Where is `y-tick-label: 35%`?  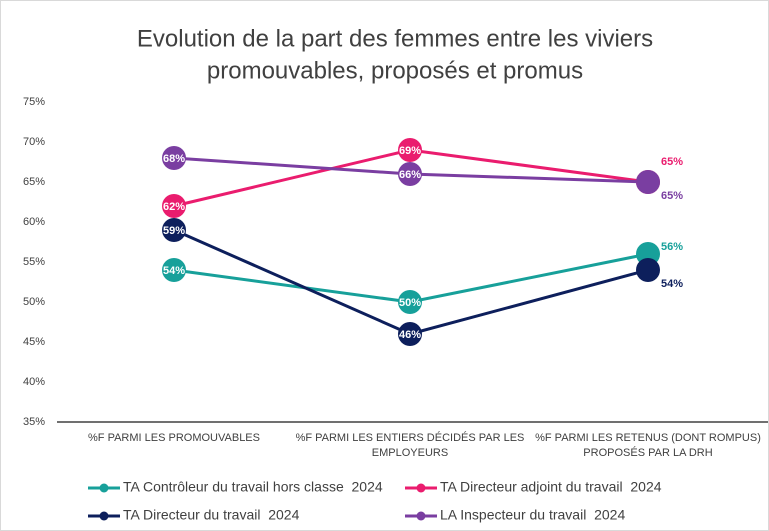
y-tick-label: 35% is located at coordinates (34, 422).